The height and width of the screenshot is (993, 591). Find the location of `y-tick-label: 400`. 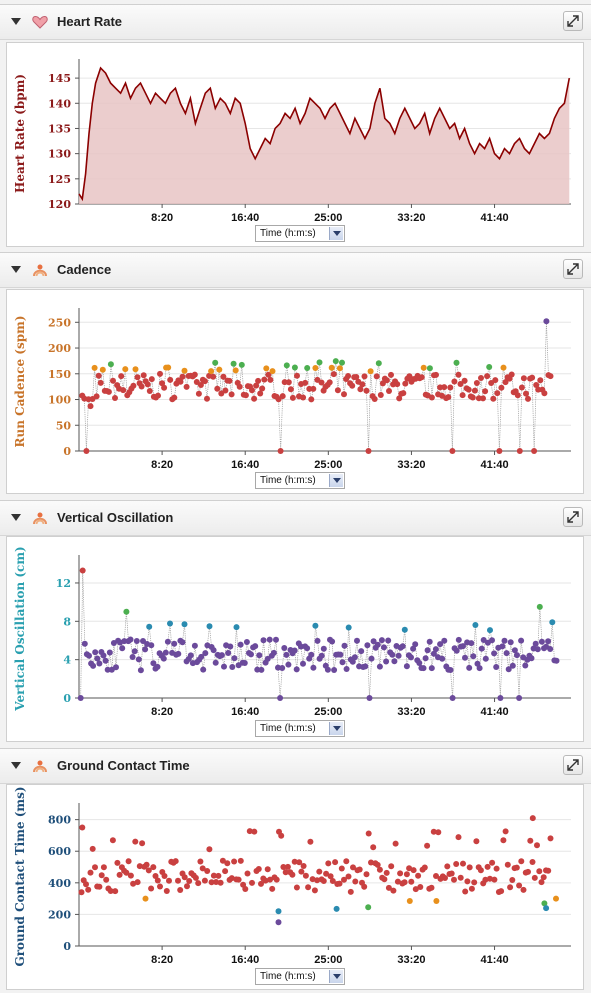

y-tick-label: 400 is located at coordinates (59, 883).